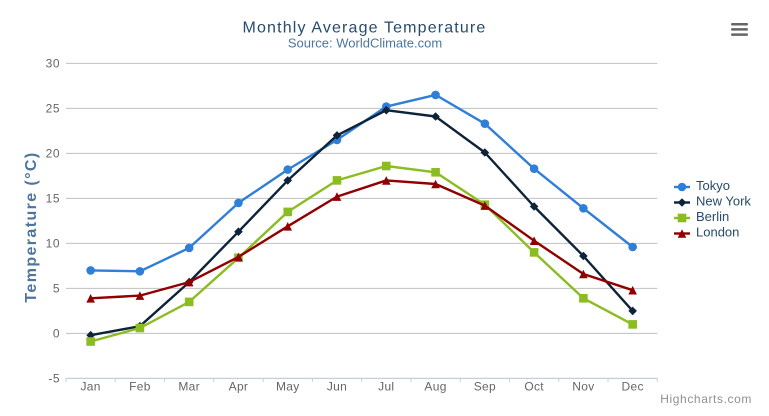 The image size is (769, 416). What do you see at coordinates (288, 387) in the screenshot?
I see `svg-text: May` at bounding box center [288, 387].